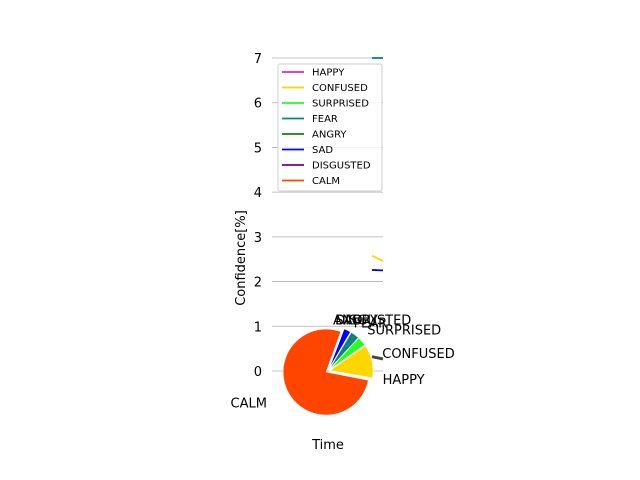  I want to click on pie-slice-happy, so click(351, 375).